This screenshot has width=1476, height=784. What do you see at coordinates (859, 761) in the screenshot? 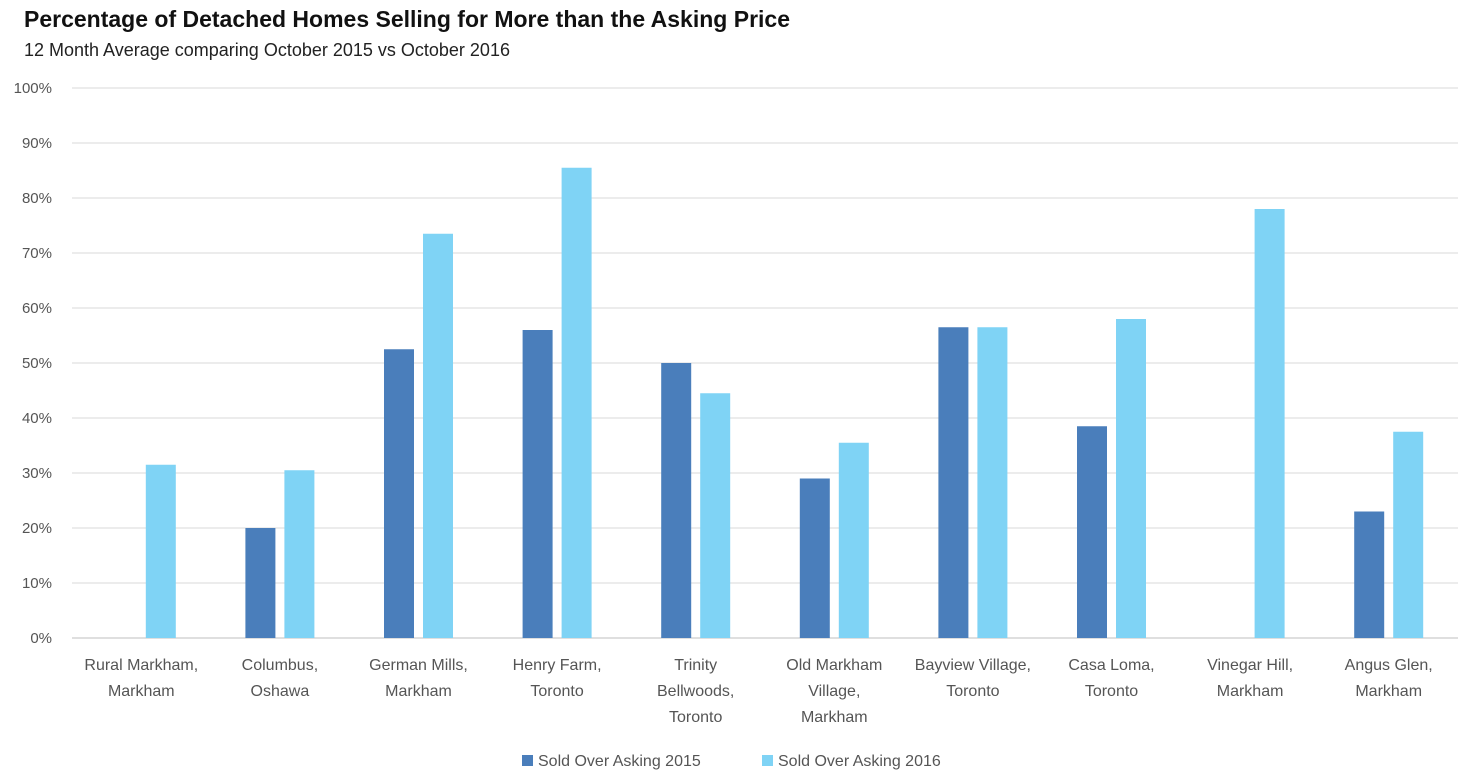
I see `legend-entry: Sold Over Asking 2016` at bounding box center [859, 761].